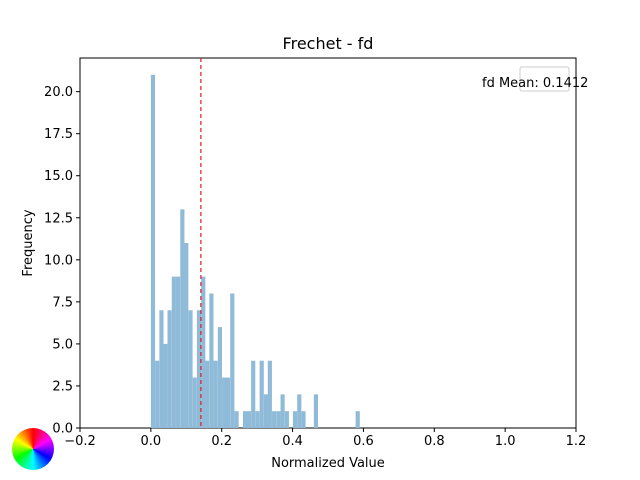  I want to click on y-tick-label: 7.5, so click(62, 302).